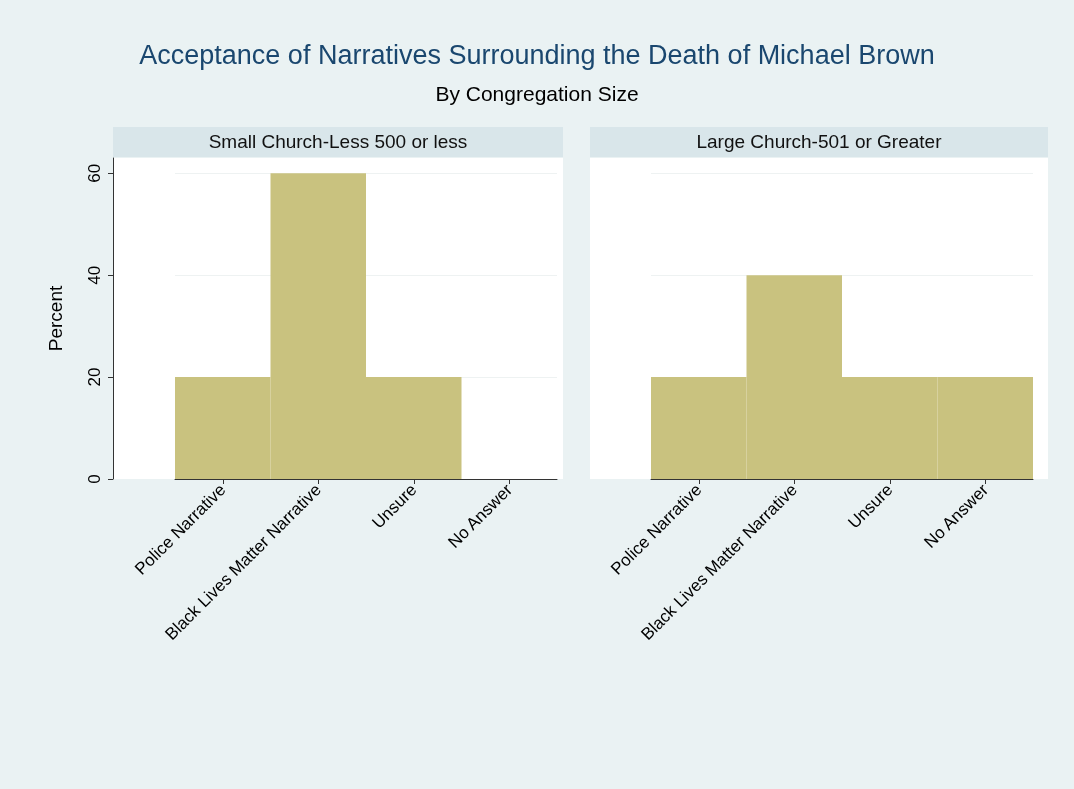 The width and height of the screenshot is (1074, 789). I want to click on text: Small Church-Less 500 or less, so click(338, 142).